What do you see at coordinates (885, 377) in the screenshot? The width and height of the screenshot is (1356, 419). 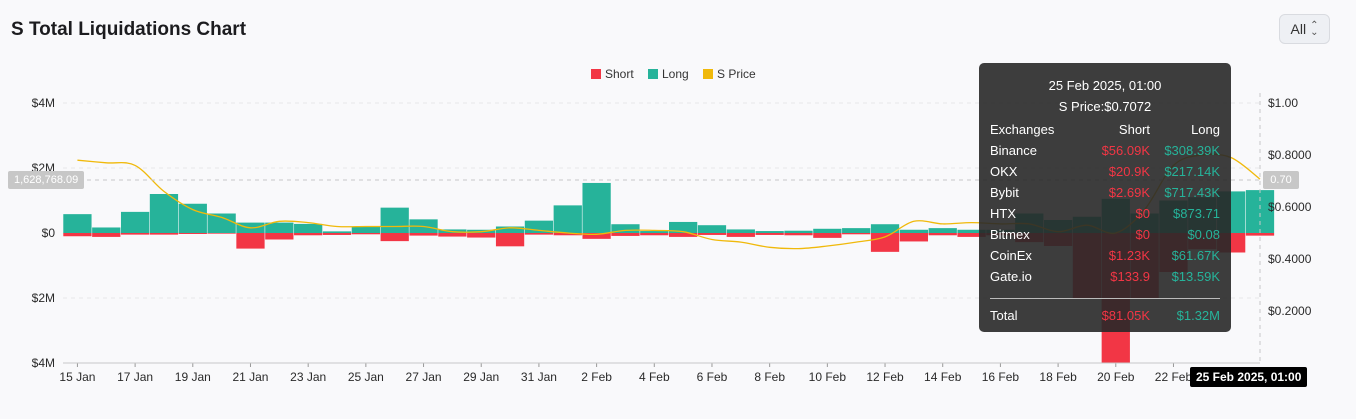 I see `x-tick-label: 12 Feb` at bounding box center [885, 377].